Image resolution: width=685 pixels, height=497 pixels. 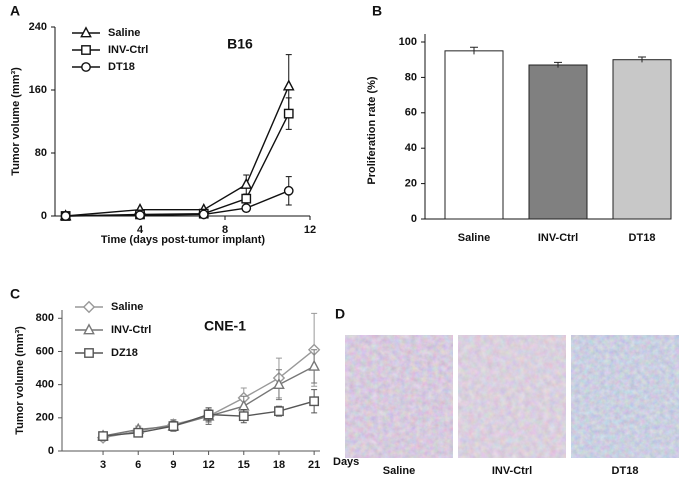 What do you see at coordinates (372, 130) in the screenshot?
I see `y-axis-label: Proliferation rate (%)` at bounding box center [372, 130].